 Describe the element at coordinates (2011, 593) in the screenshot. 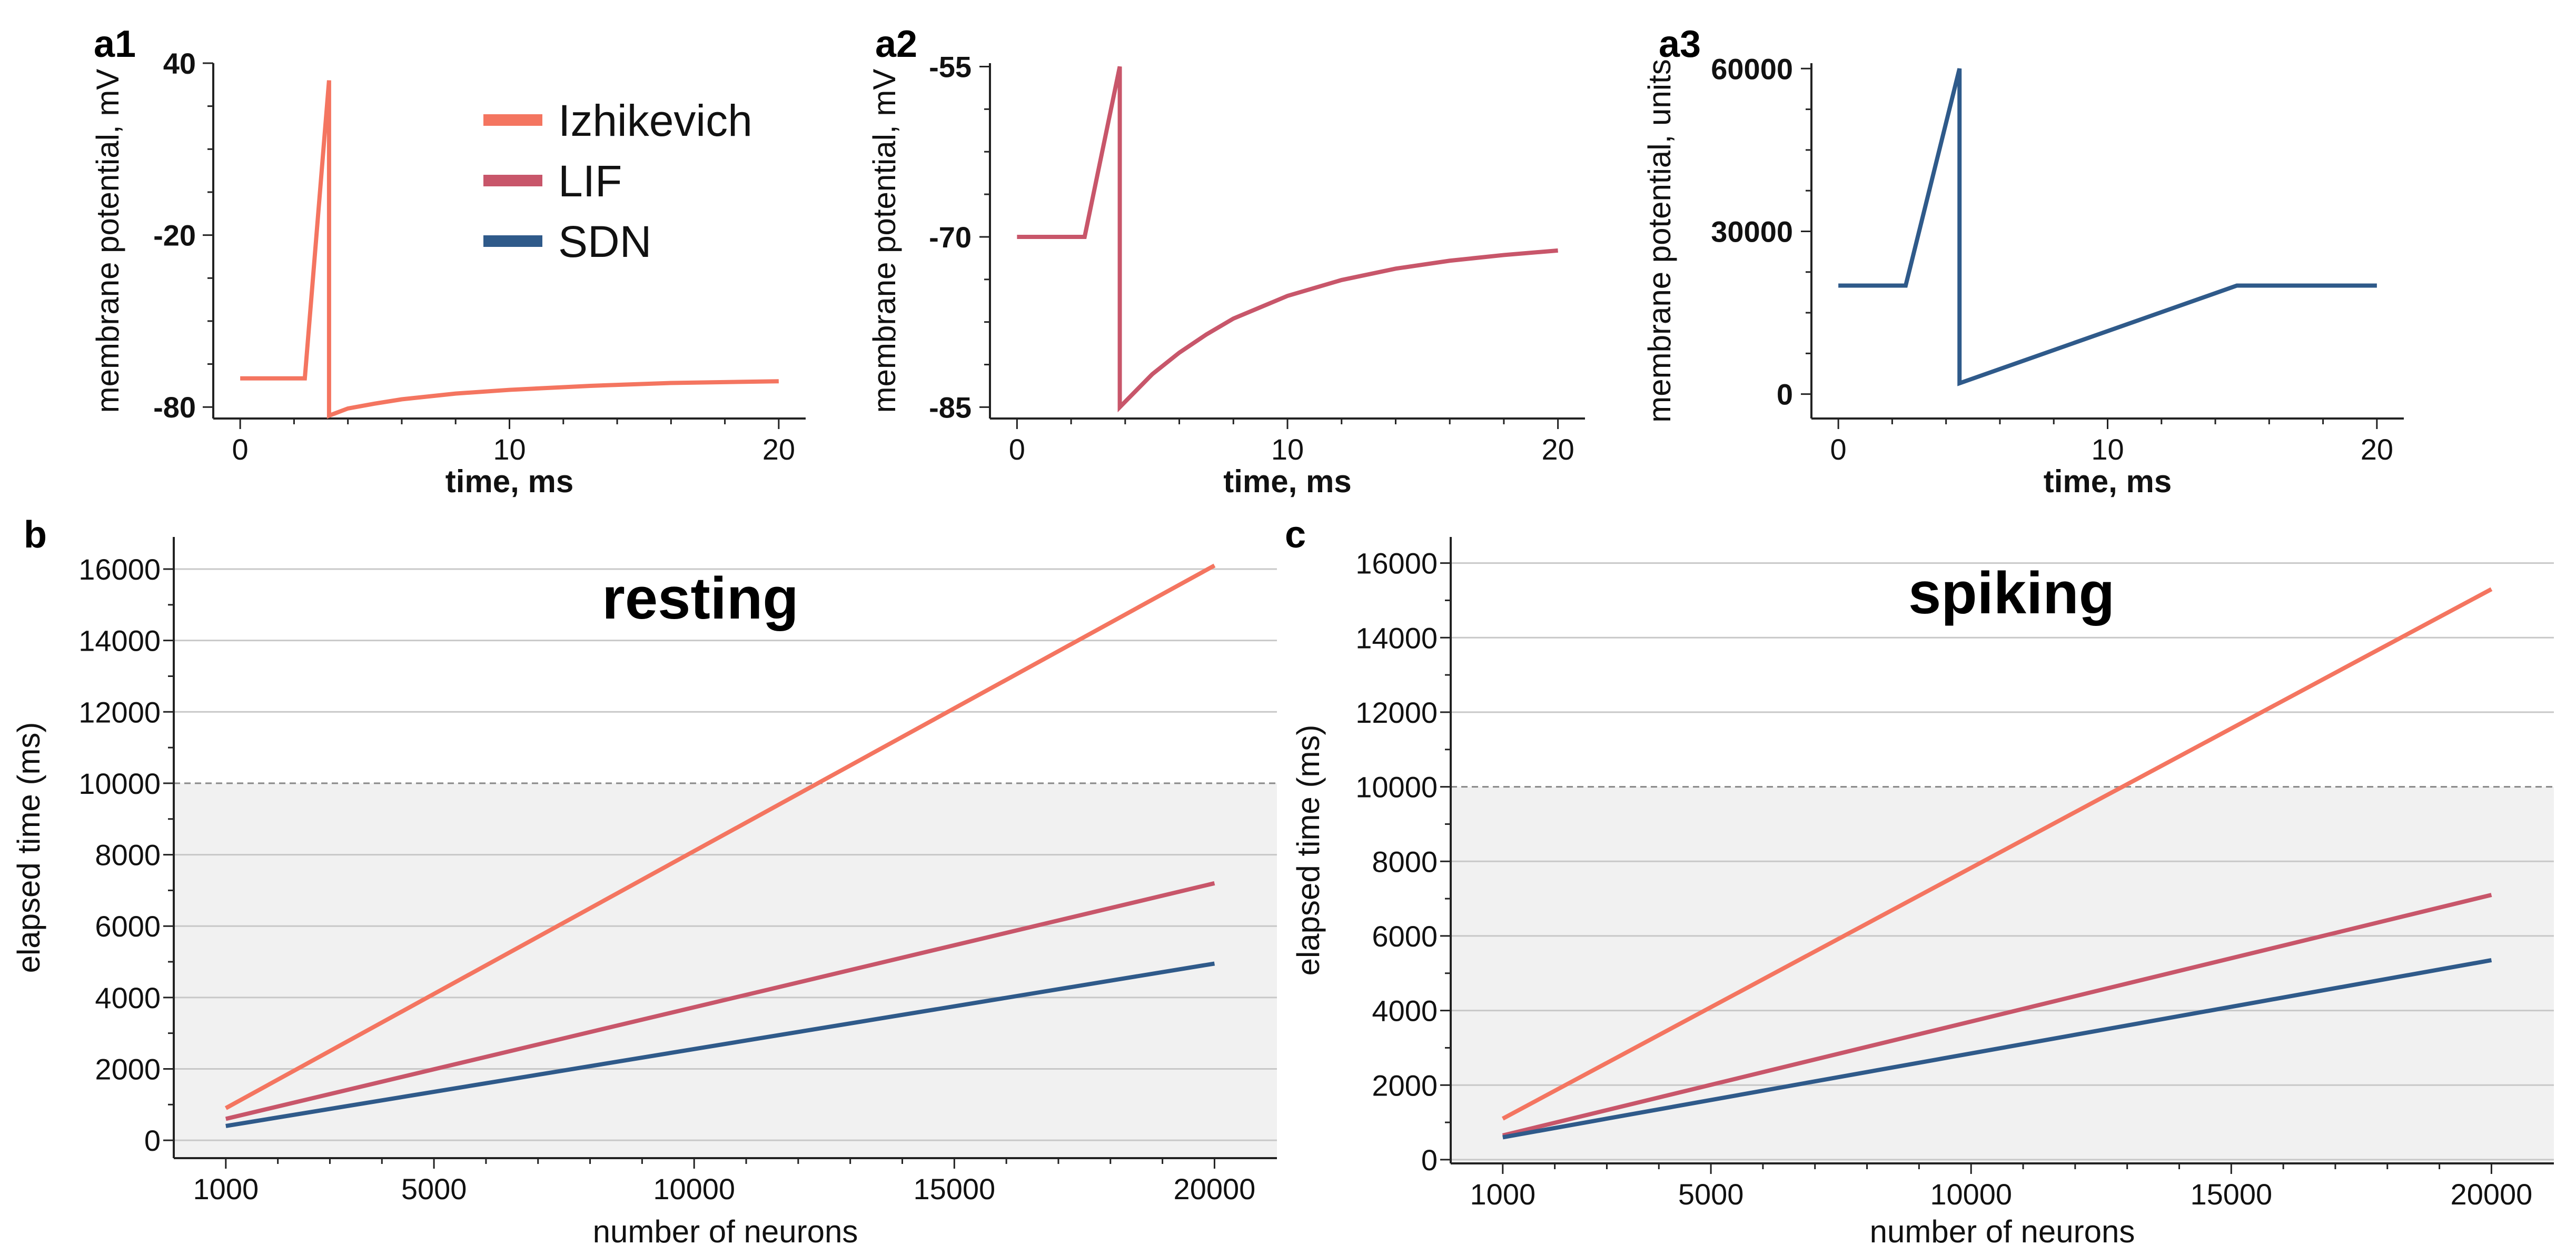

I see `chart-title: spiking` at that location.